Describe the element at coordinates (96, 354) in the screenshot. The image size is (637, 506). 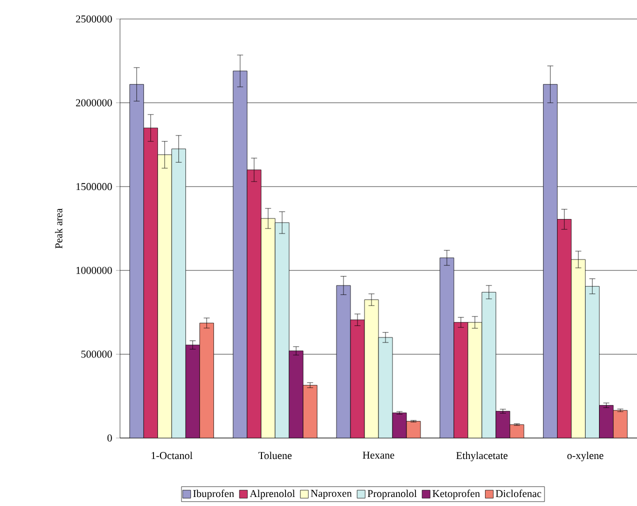
I see `y-tick-label: 500000` at that location.